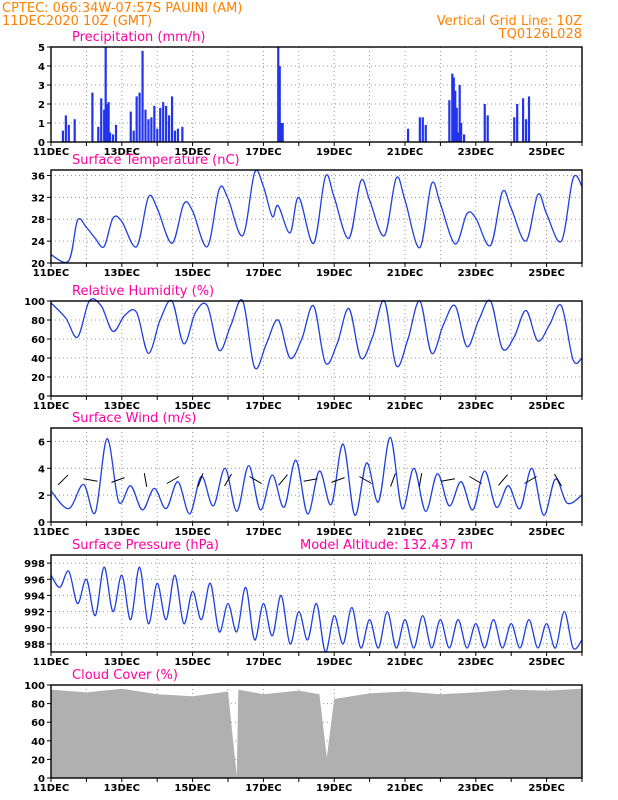  Describe the element at coordinates (41, 442) in the screenshot. I see `y-tick-label: 6` at that location.